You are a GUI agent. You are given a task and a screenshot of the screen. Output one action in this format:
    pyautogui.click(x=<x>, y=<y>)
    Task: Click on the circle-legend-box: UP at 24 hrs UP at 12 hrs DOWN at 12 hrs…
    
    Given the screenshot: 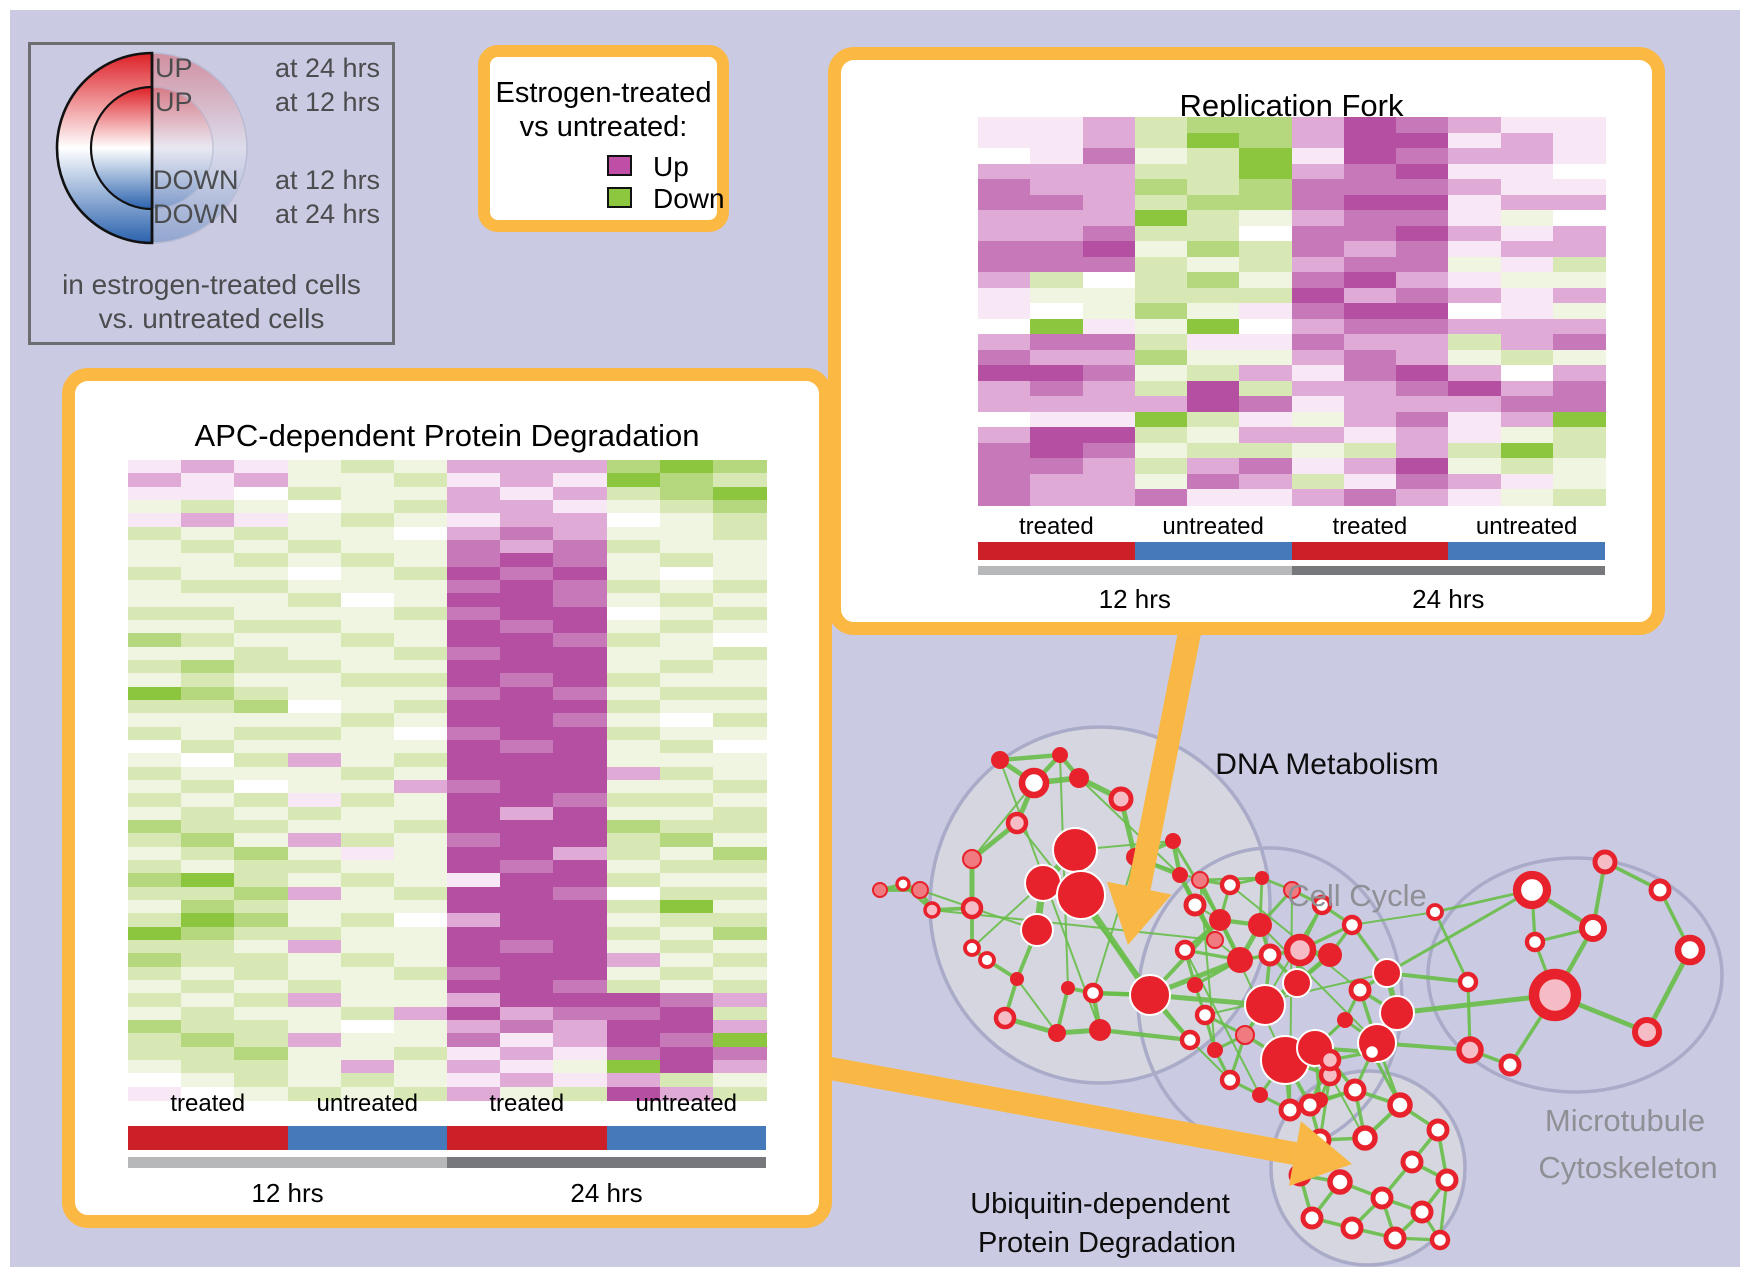 What is the action you would take?
    pyautogui.click(x=211, y=193)
    